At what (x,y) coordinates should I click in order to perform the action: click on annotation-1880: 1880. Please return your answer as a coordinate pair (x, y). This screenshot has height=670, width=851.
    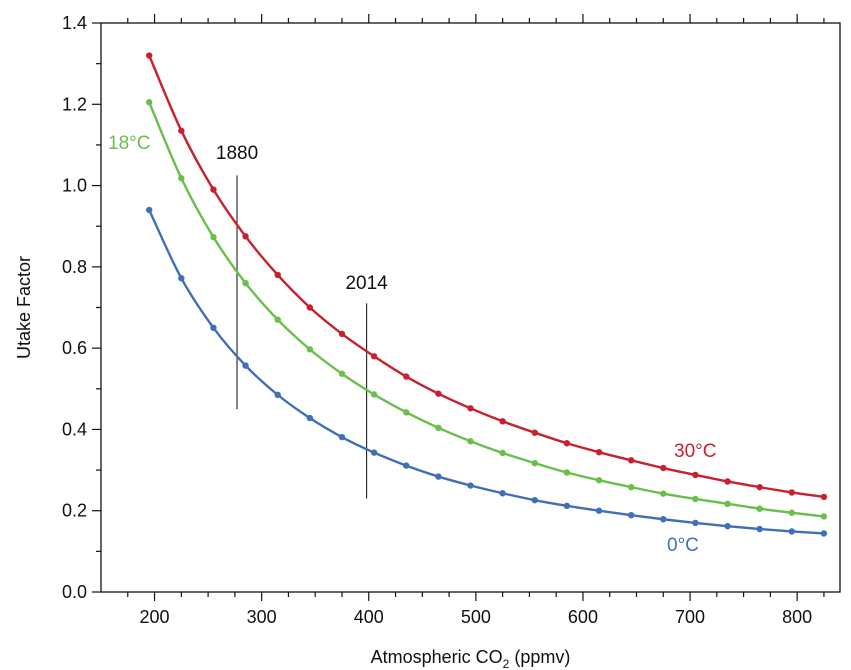
    Looking at the image, I should click on (237, 153).